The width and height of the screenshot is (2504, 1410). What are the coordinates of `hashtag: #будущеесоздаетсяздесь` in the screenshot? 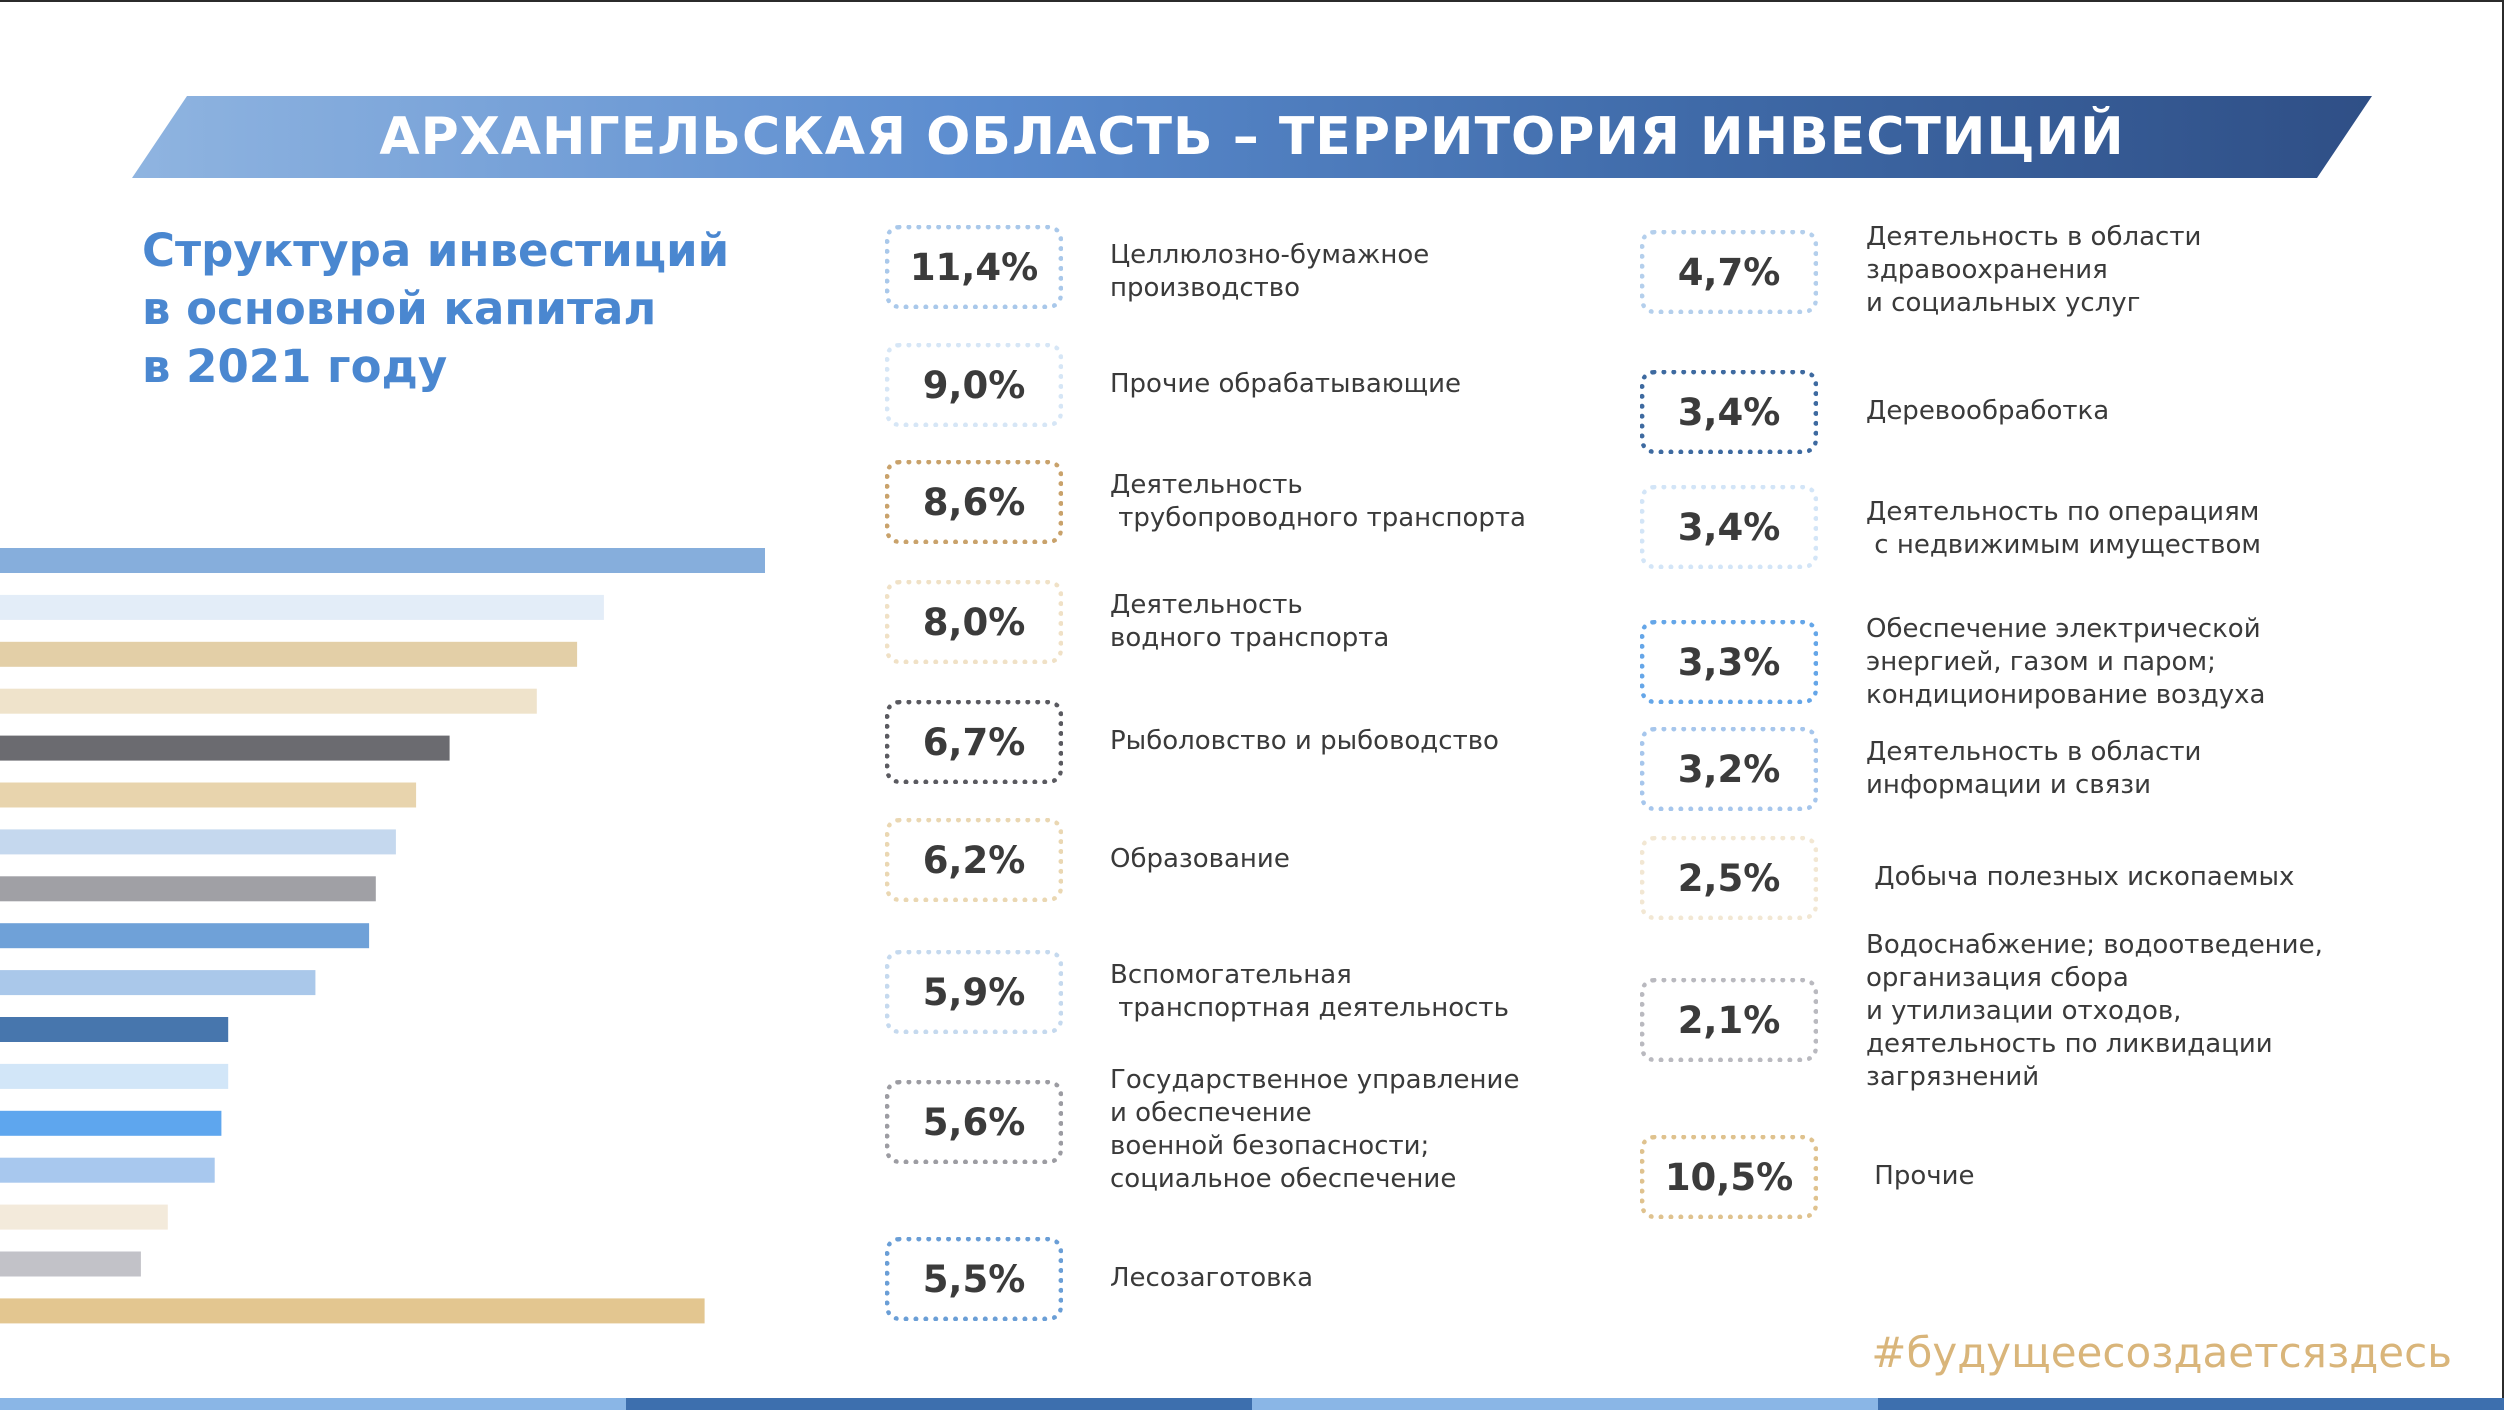 It's located at (2161, 1352).